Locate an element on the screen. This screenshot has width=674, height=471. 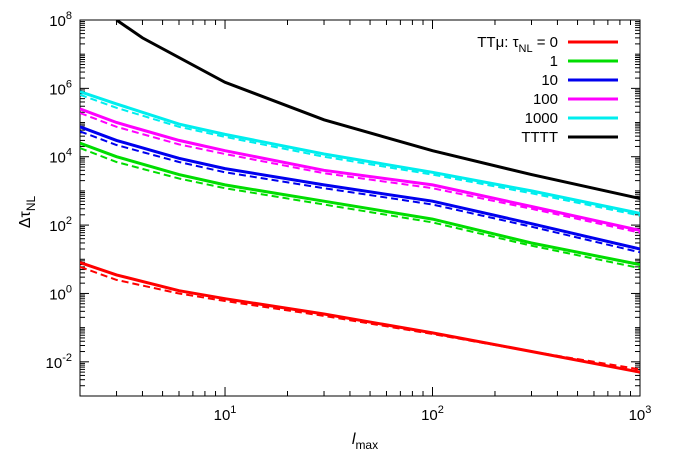
x-tick-label: 10² is located at coordinates (432, 414).